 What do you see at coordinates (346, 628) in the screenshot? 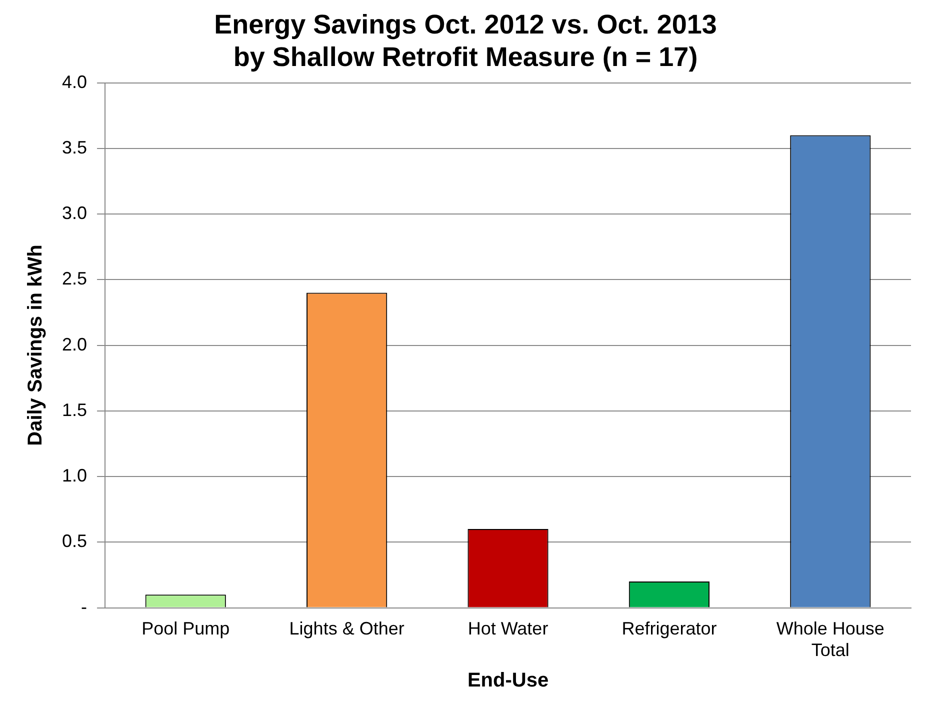
I see `x-tick-label: Lights & Other` at bounding box center [346, 628].